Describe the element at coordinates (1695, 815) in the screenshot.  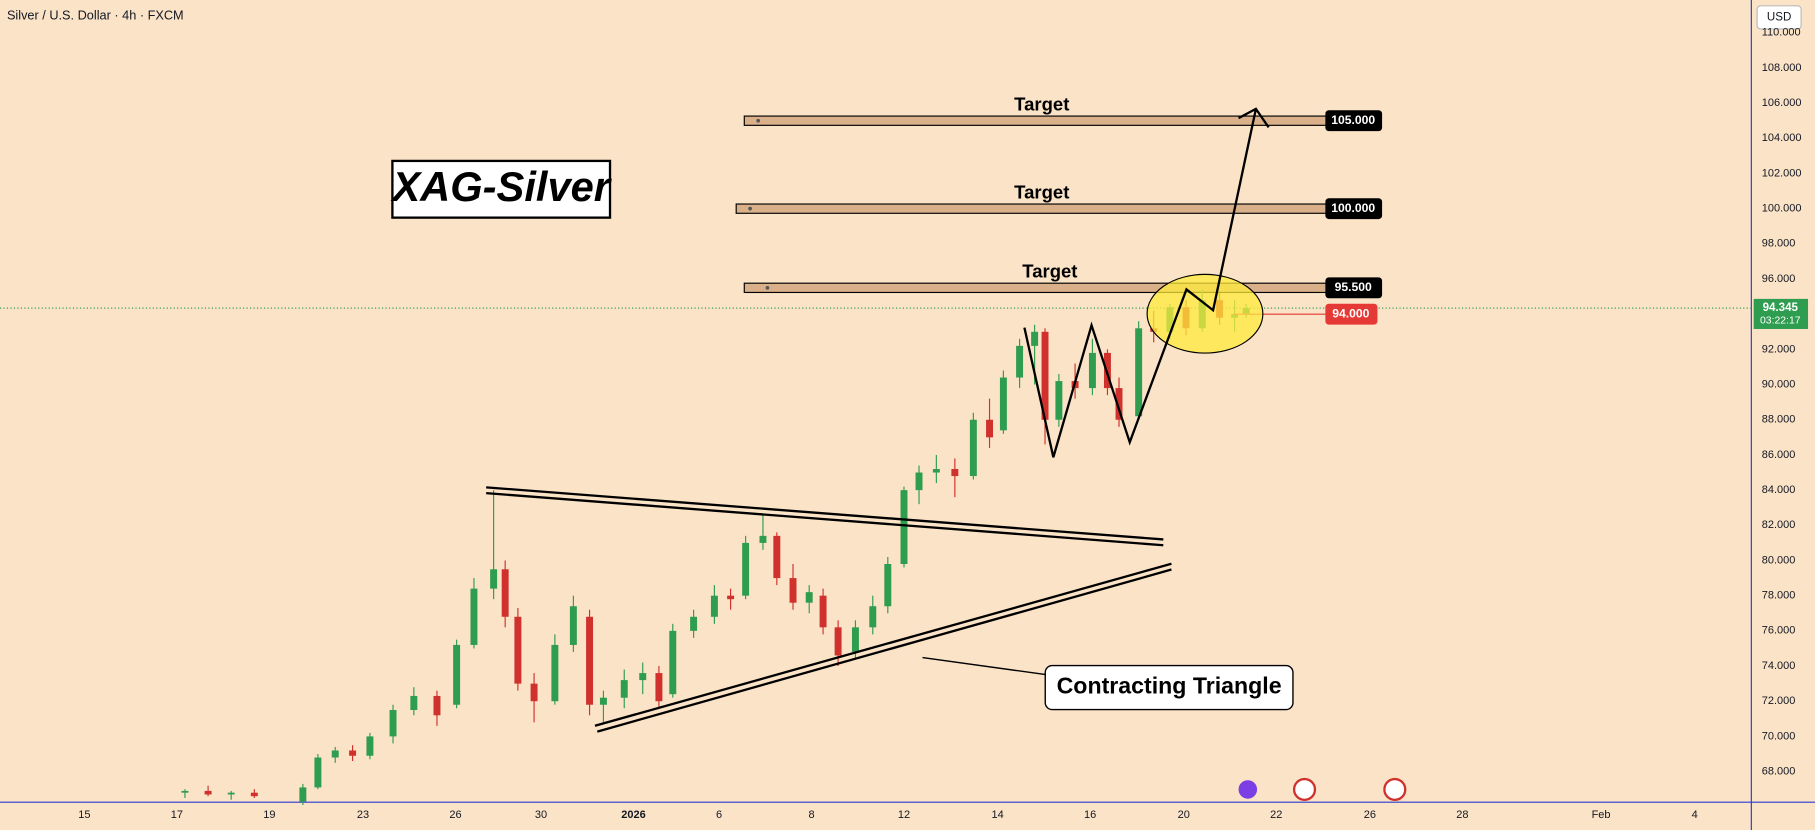
I see `x-tick-label: 4` at that location.